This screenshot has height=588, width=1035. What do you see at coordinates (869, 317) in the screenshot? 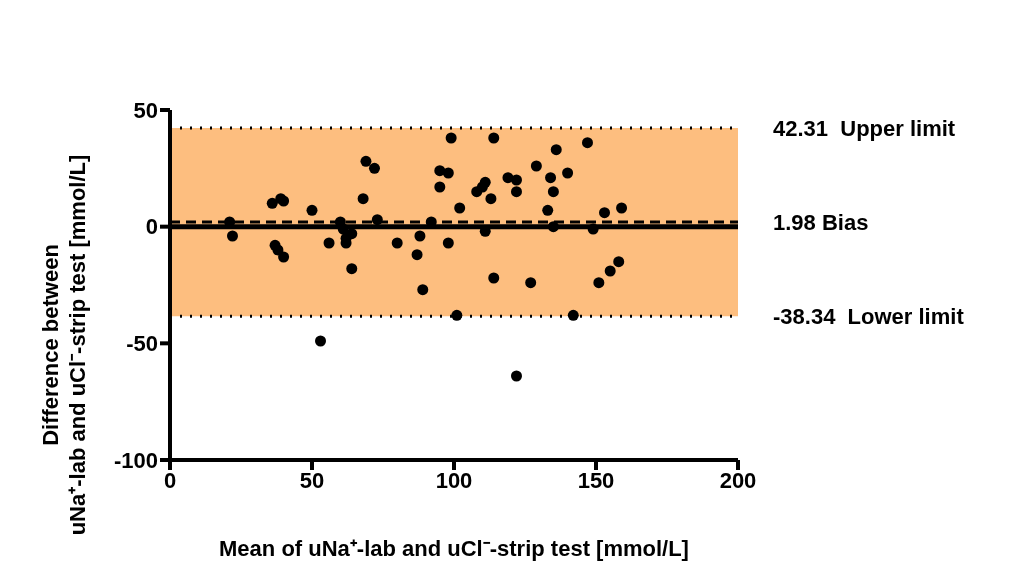
I see `ref-line-label: -38.34 Lower limit` at bounding box center [869, 317].